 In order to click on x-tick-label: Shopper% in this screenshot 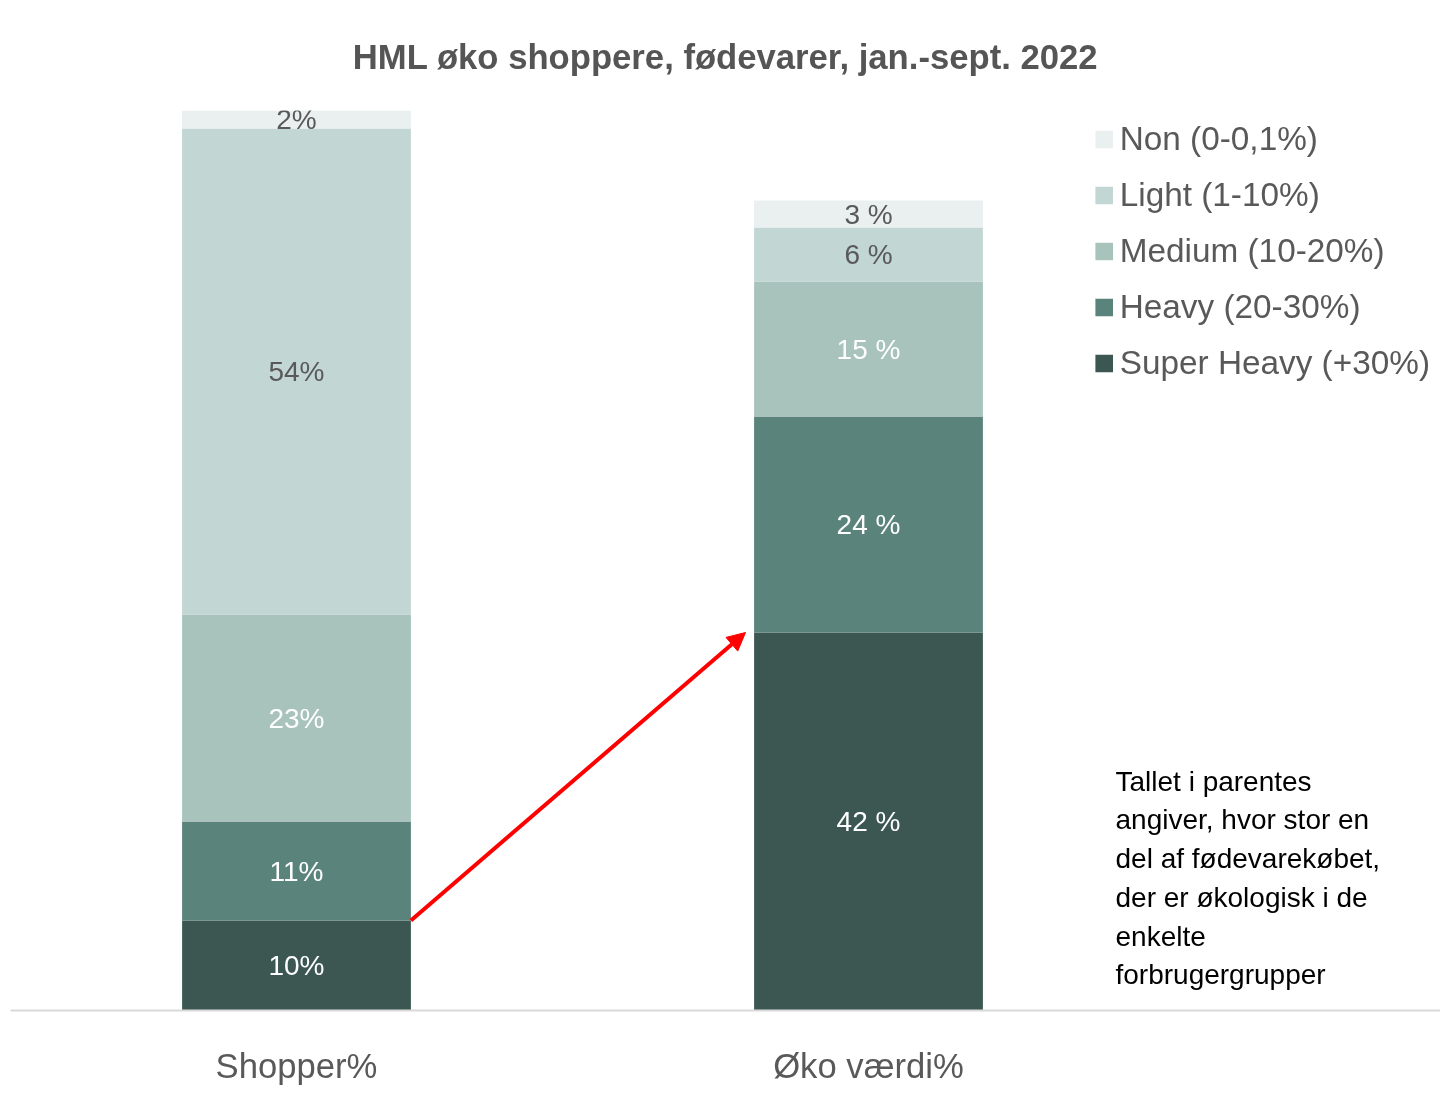, I will do `click(296, 1065)`.